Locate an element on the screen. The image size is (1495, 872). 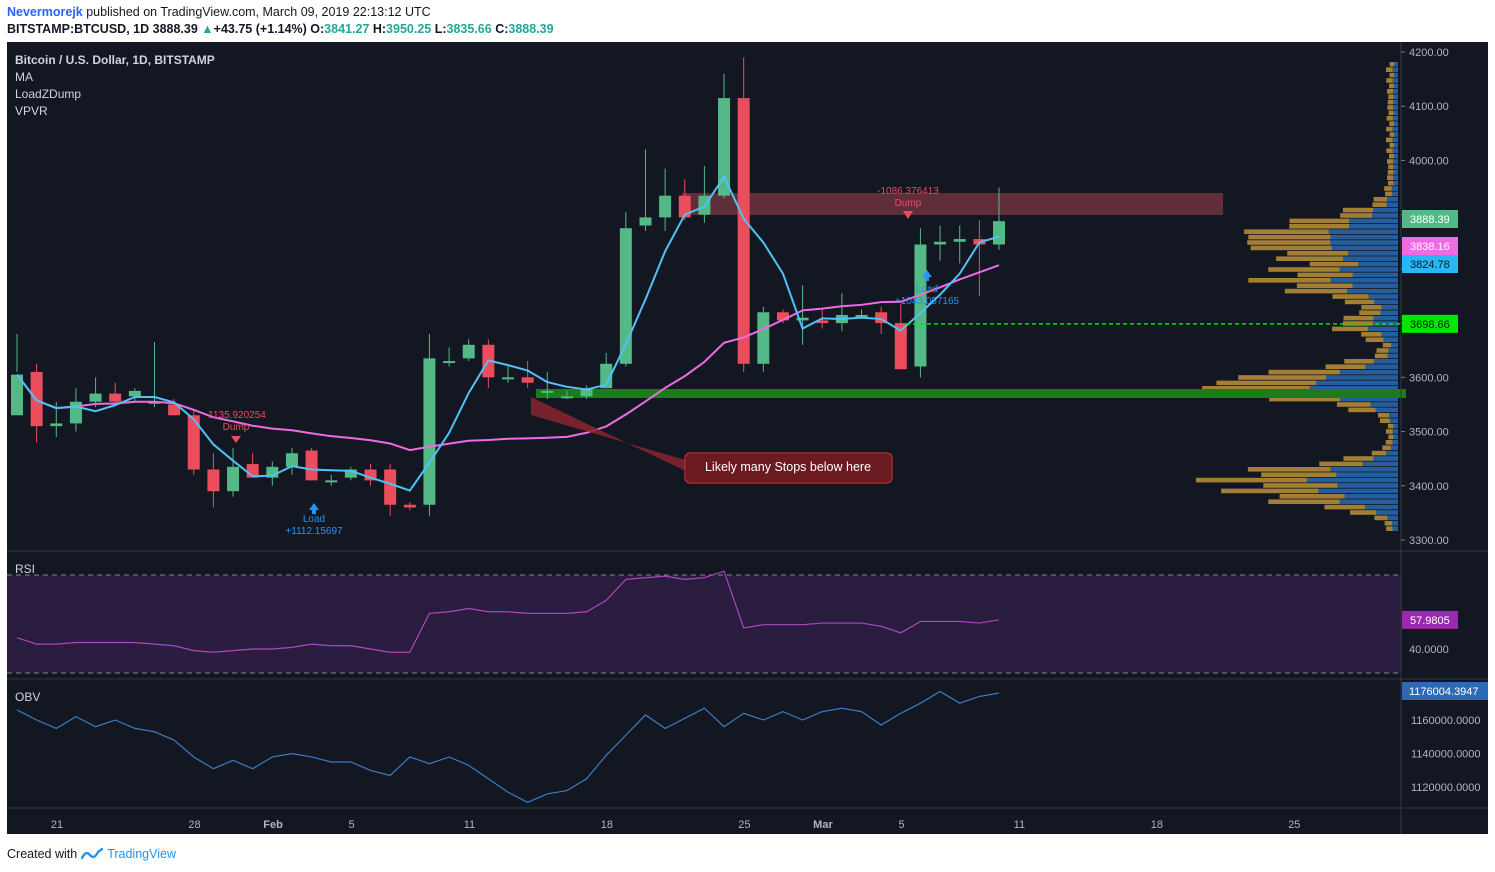
obv-last-tag: 1176004.3947 is located at coordinates (1444, 692).